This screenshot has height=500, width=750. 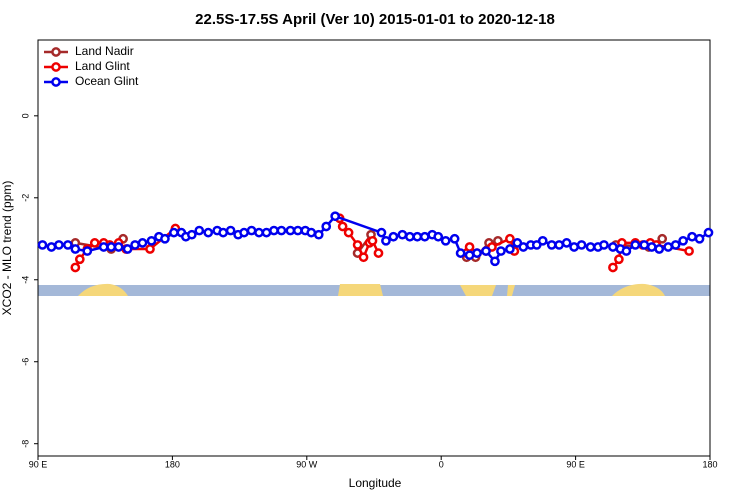 I want to click on x-axis-label: Longitude, so click(x=375, y=483).